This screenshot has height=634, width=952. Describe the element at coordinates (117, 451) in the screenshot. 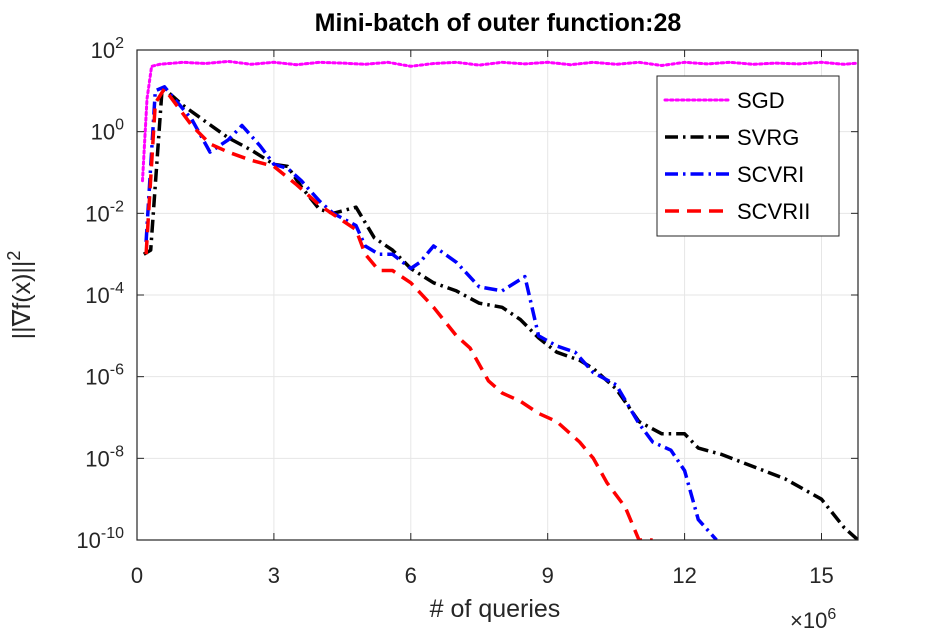

I see `y-tick-exponent: -8` at that location.